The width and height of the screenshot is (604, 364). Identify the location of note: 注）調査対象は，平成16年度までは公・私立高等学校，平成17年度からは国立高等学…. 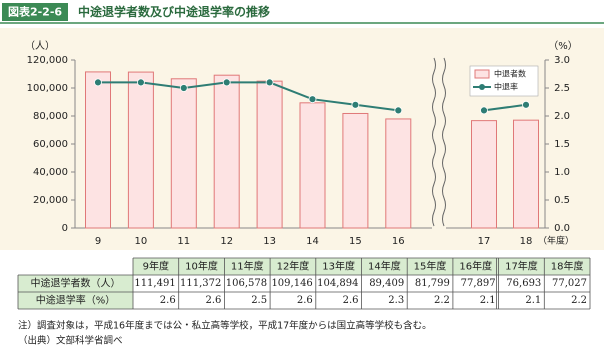
(225, 326).